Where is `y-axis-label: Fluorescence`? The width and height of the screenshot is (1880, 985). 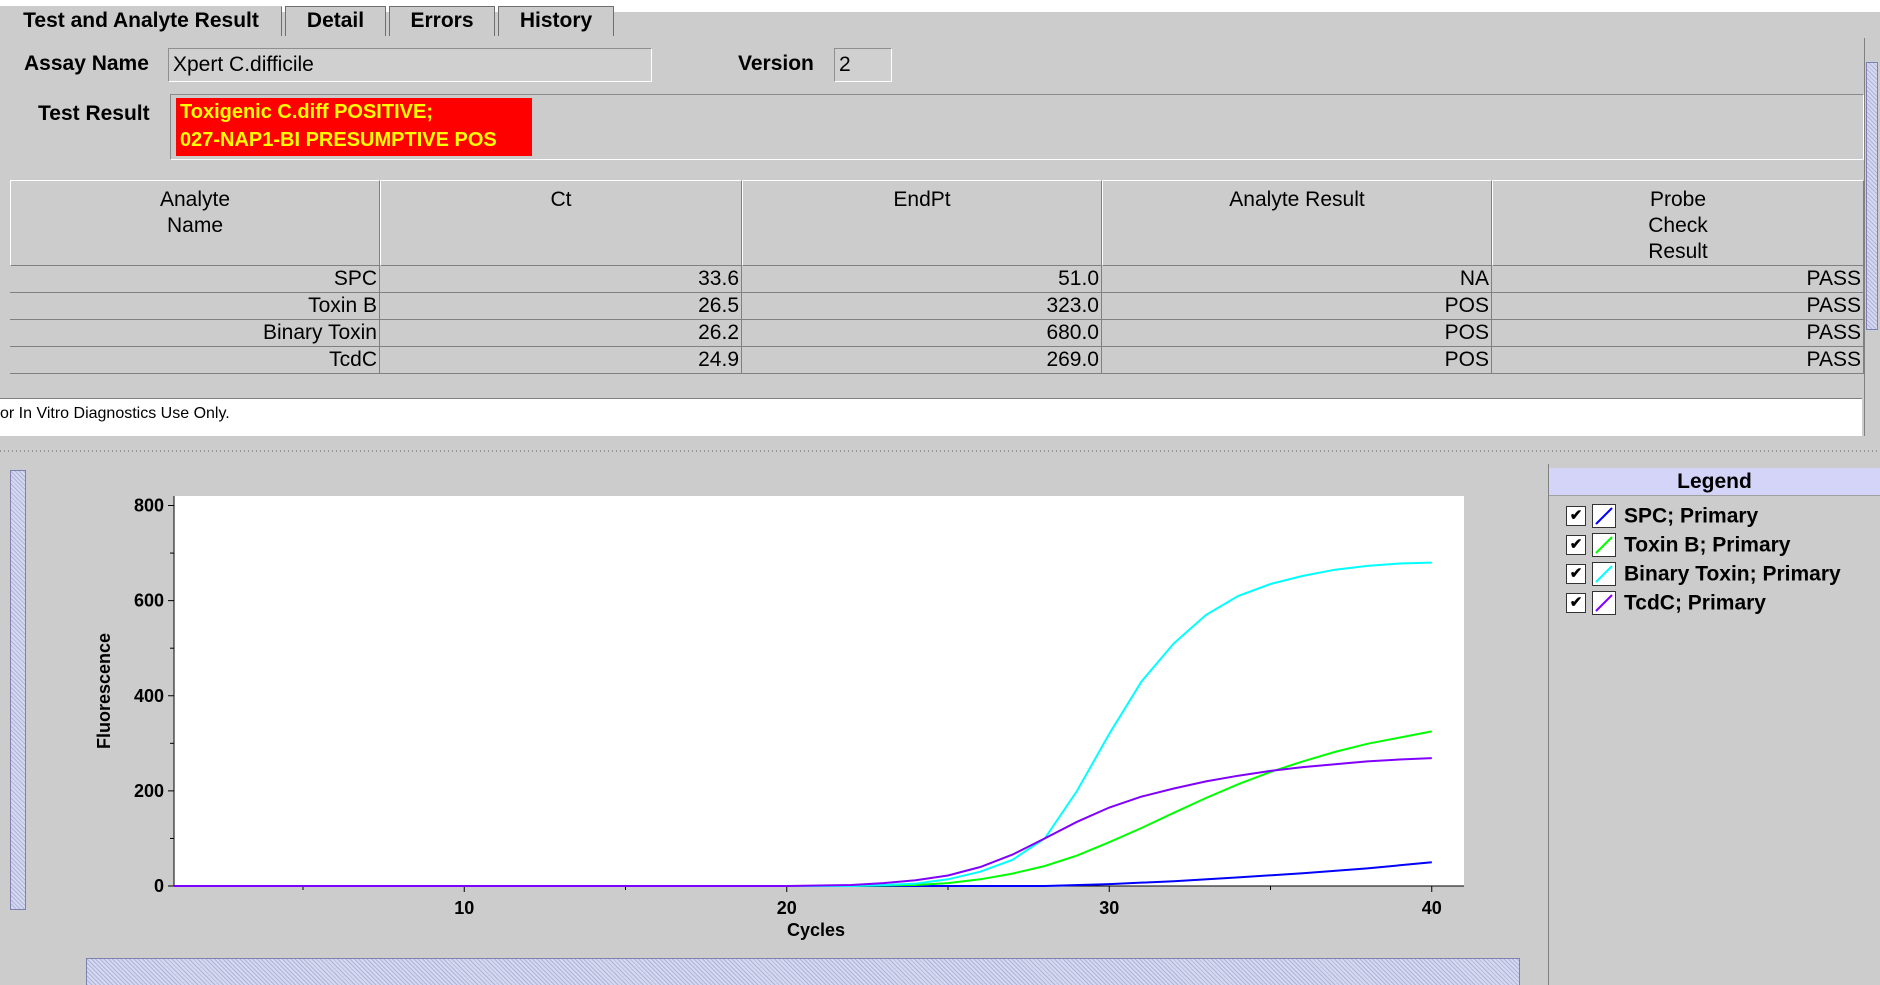 y-axis-label: Fluorescence is located at coordinates (104, 691).